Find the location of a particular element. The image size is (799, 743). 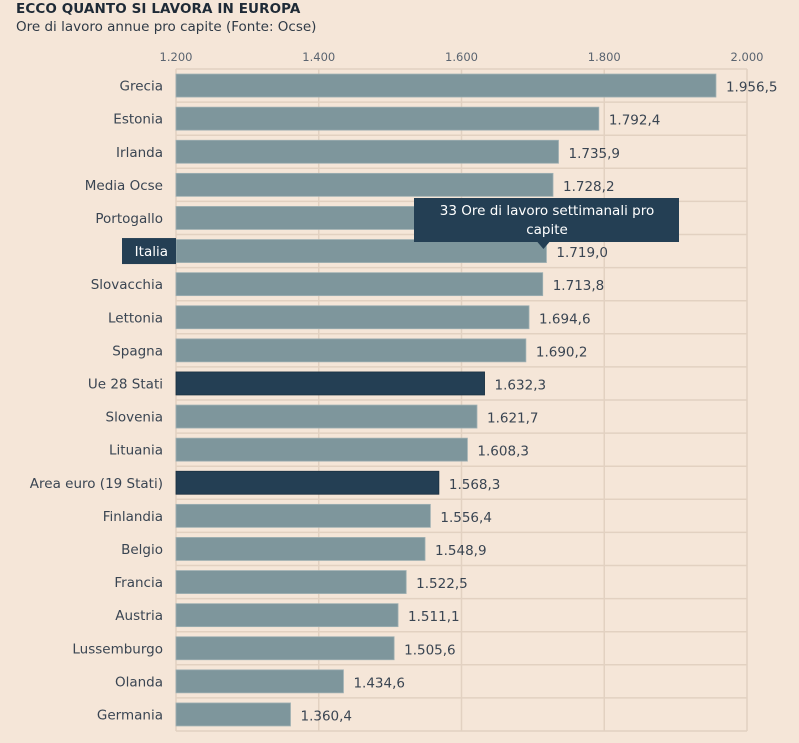

chart-subtitle: Ore di lavoro annue pro capite (Fonte is located at coordinates (166, 27).